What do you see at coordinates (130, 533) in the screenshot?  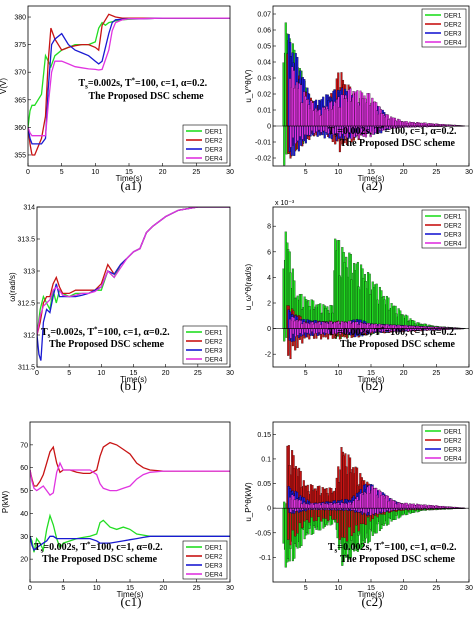 I see `series-line-der1` at bounding box center [130, 533].